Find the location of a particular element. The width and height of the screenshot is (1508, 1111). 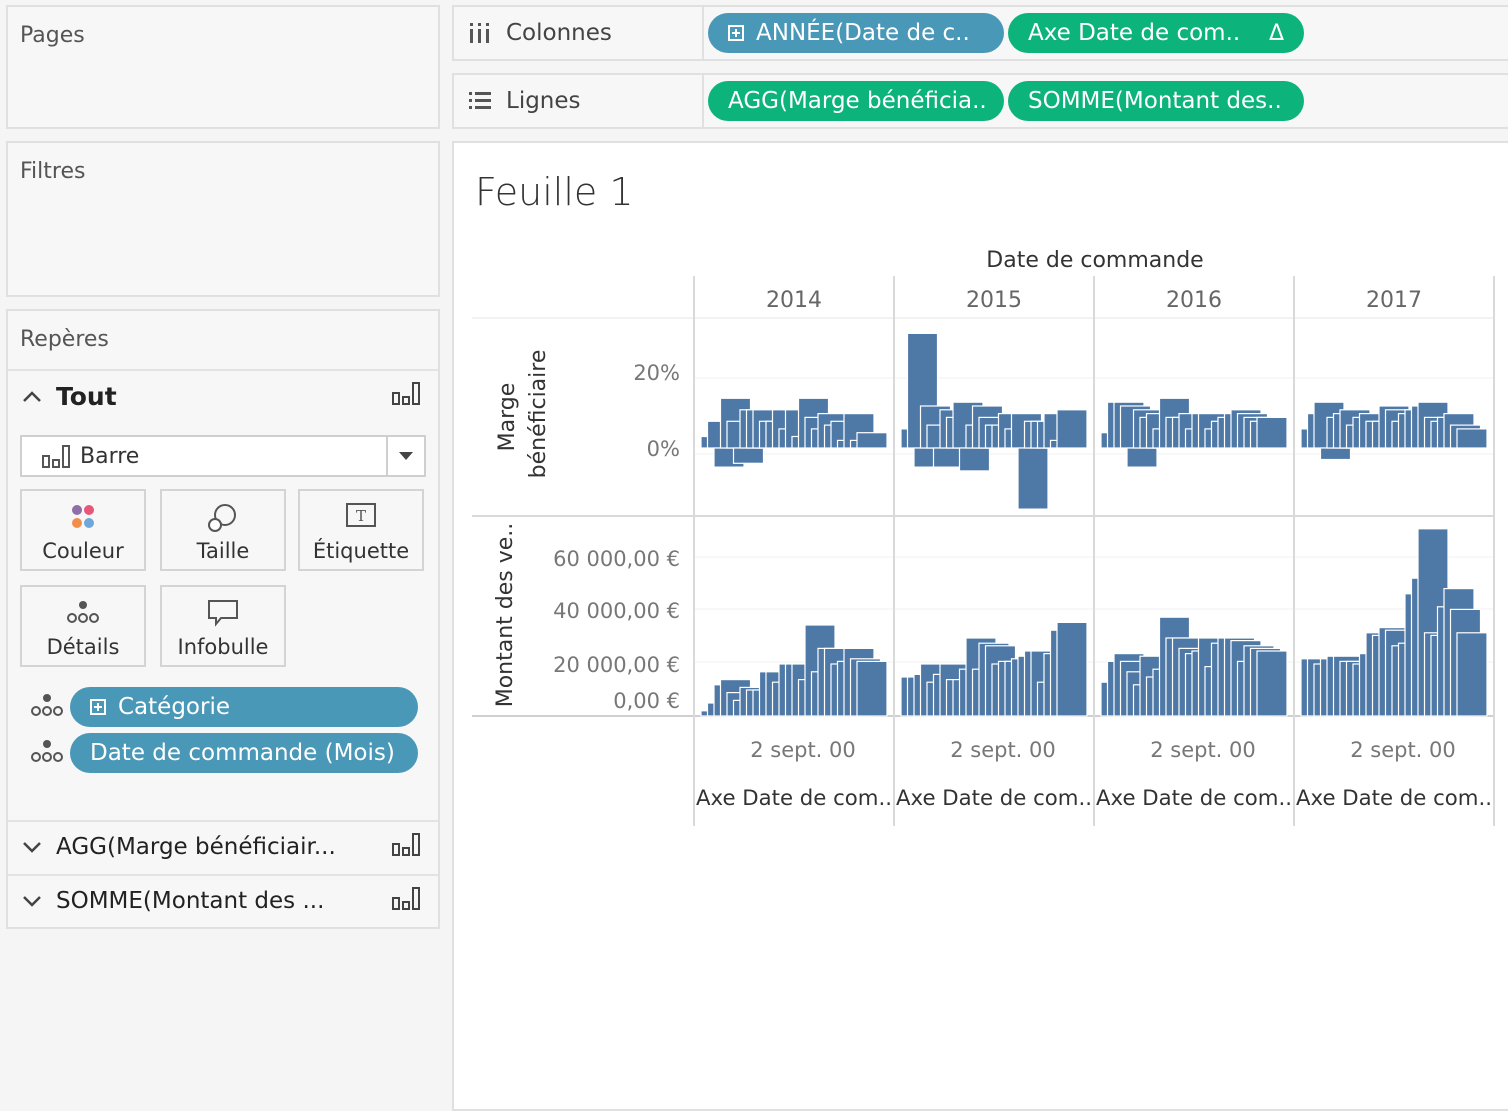

columns-icon is located at coordinates (480, 33).